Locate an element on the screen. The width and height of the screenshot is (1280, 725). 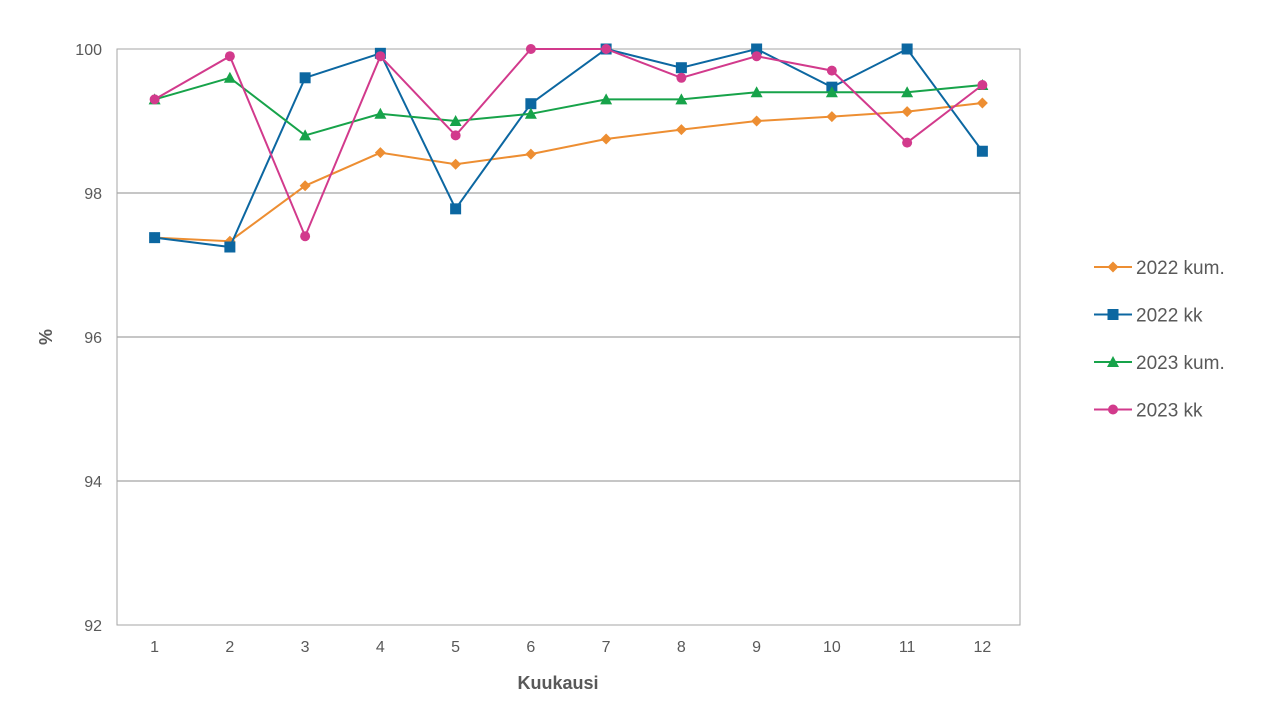
x-tick-label: 8 is located at coordinates (681, 647).